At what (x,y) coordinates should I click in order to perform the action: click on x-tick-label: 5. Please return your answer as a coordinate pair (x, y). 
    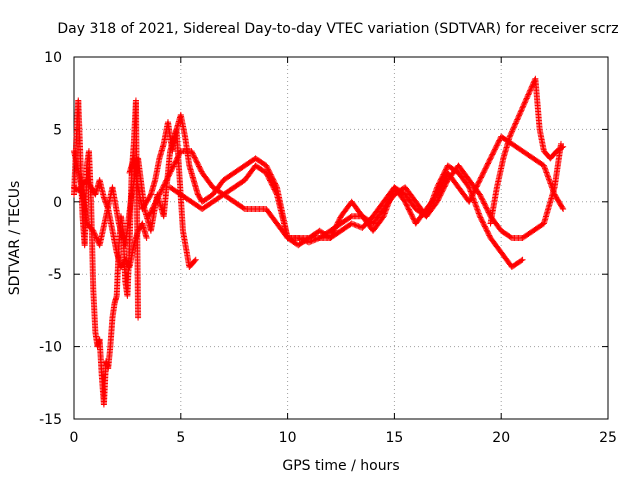
    Looking at the image, I should click on (180, 438).